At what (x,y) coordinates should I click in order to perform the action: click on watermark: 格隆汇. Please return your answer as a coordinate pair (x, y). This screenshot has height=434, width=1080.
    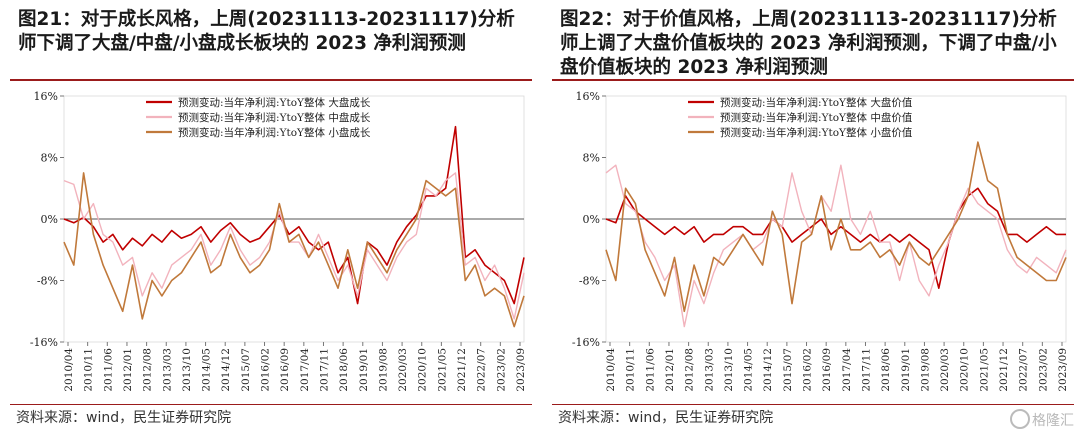
    Looking at the image, I should click on (1042, 419).